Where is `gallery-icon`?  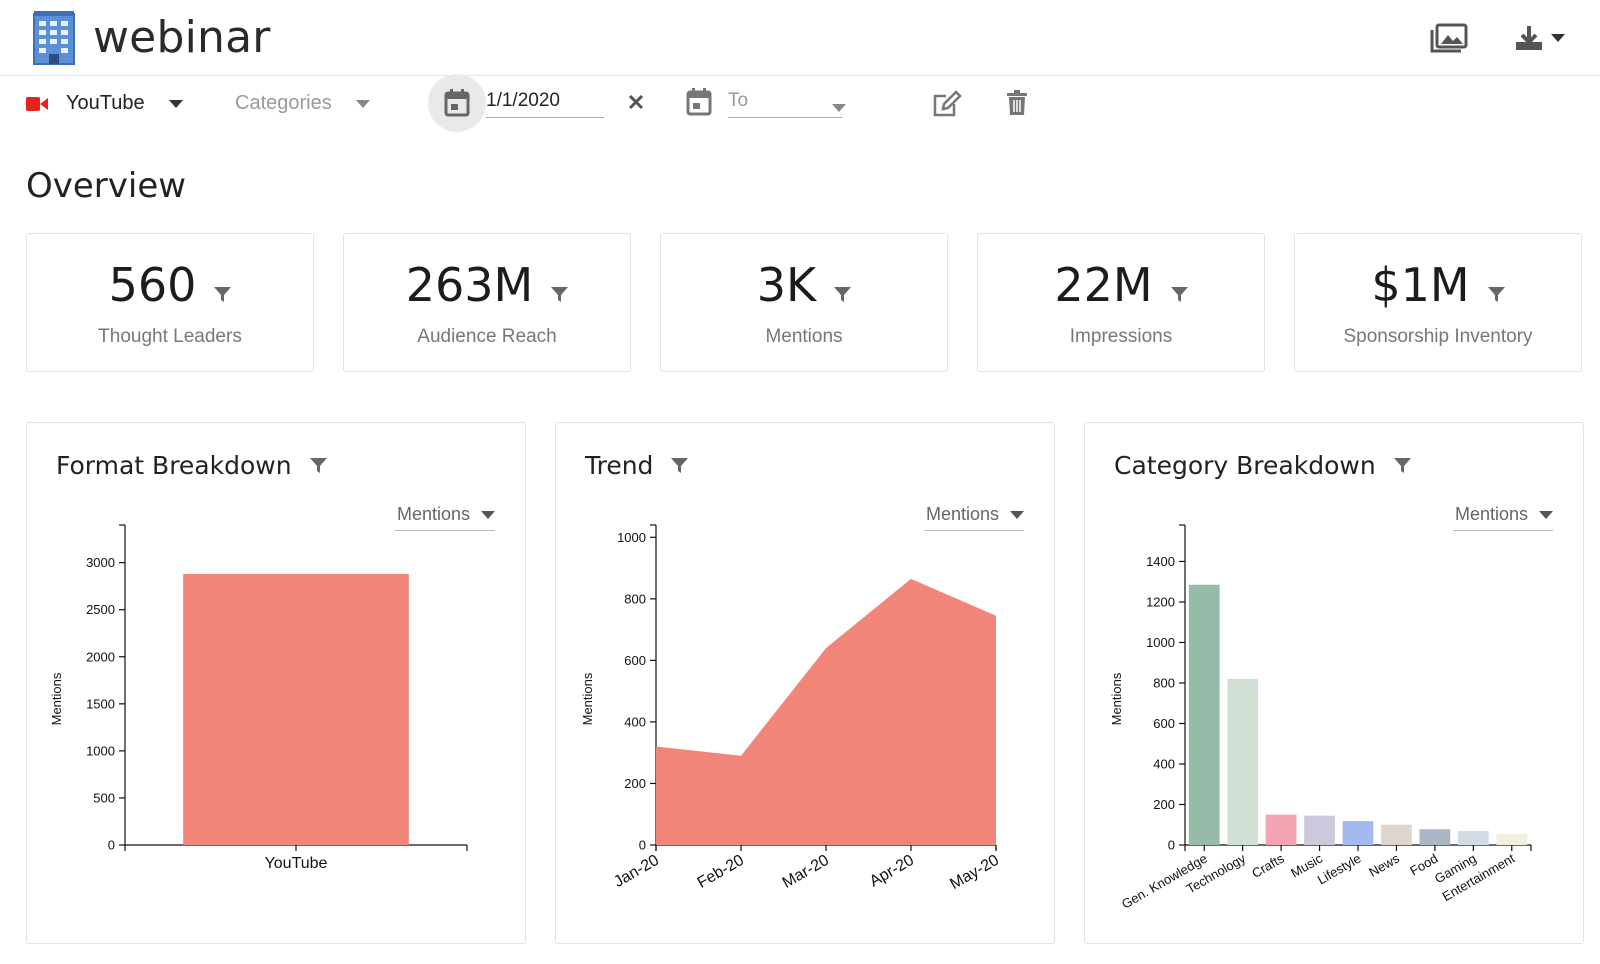 gallery-icon is located at coordinates (1449, 38).